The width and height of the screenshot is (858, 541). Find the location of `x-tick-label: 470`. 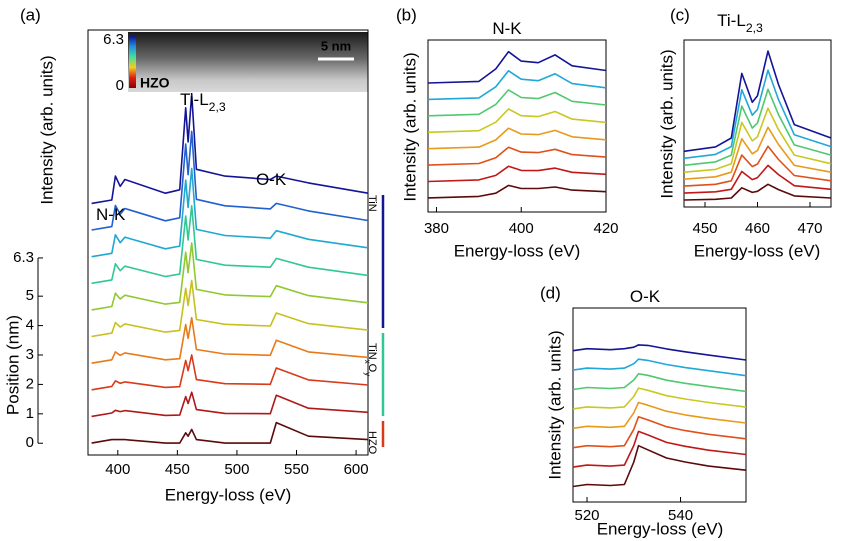

x-tick-label: 470 is located at coordinates (809, 228).